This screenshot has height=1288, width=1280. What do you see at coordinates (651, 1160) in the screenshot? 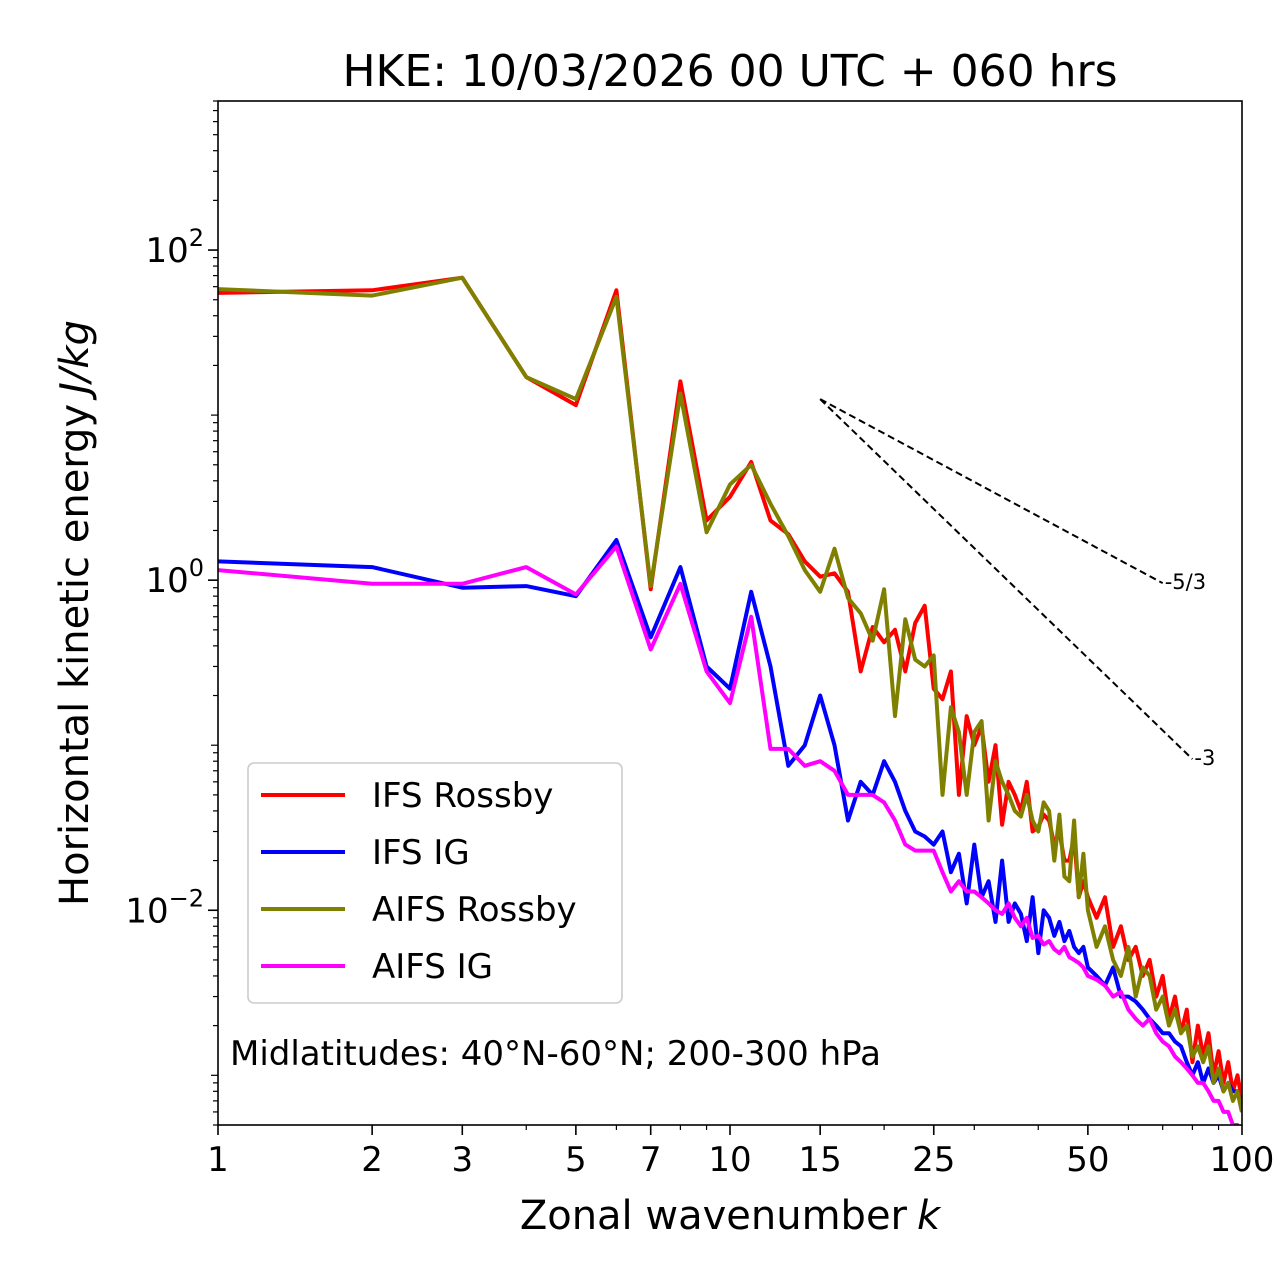
I see `x-tick-label: 7` at bounding box center [651, 1160].